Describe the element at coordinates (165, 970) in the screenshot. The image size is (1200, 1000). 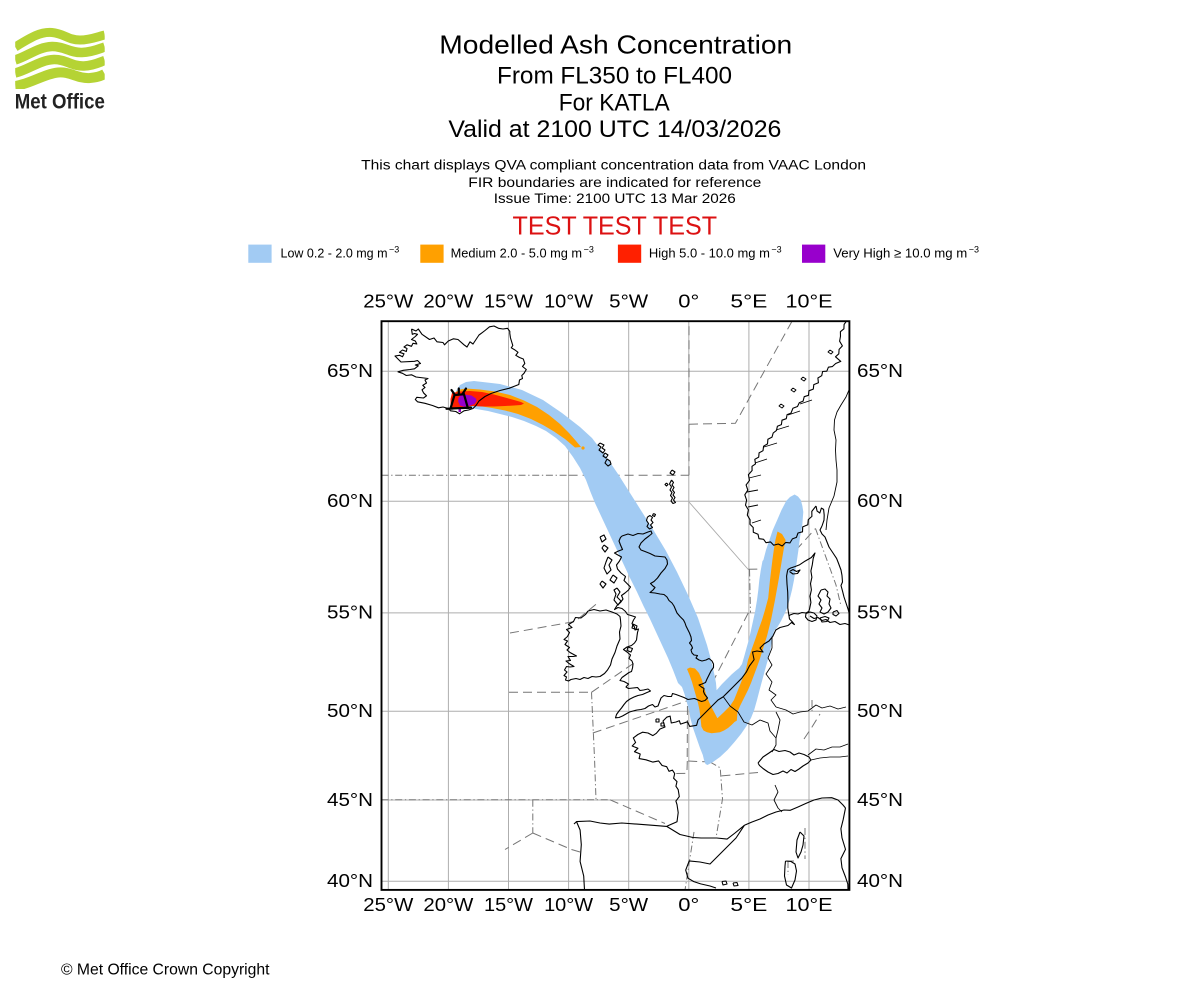
I see `svg-text: © Met Office Crown Copyright` at that location.